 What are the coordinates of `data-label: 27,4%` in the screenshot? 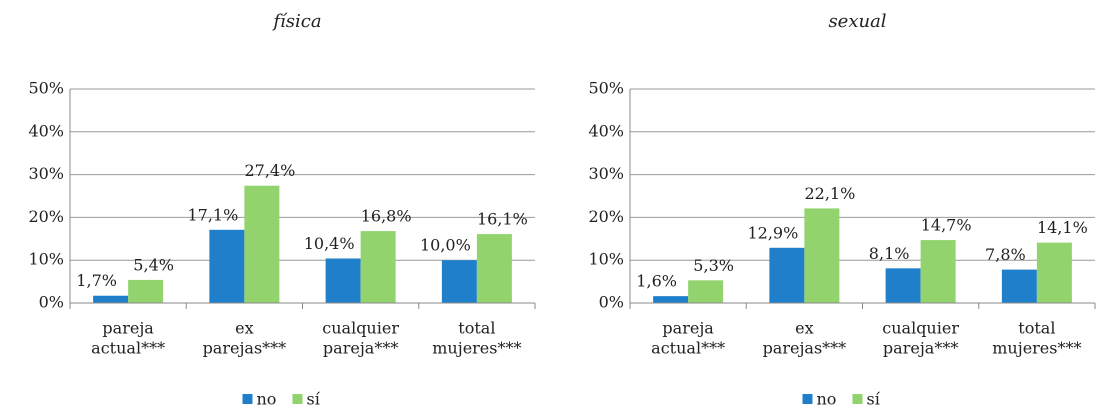 It's located at (269, 170).